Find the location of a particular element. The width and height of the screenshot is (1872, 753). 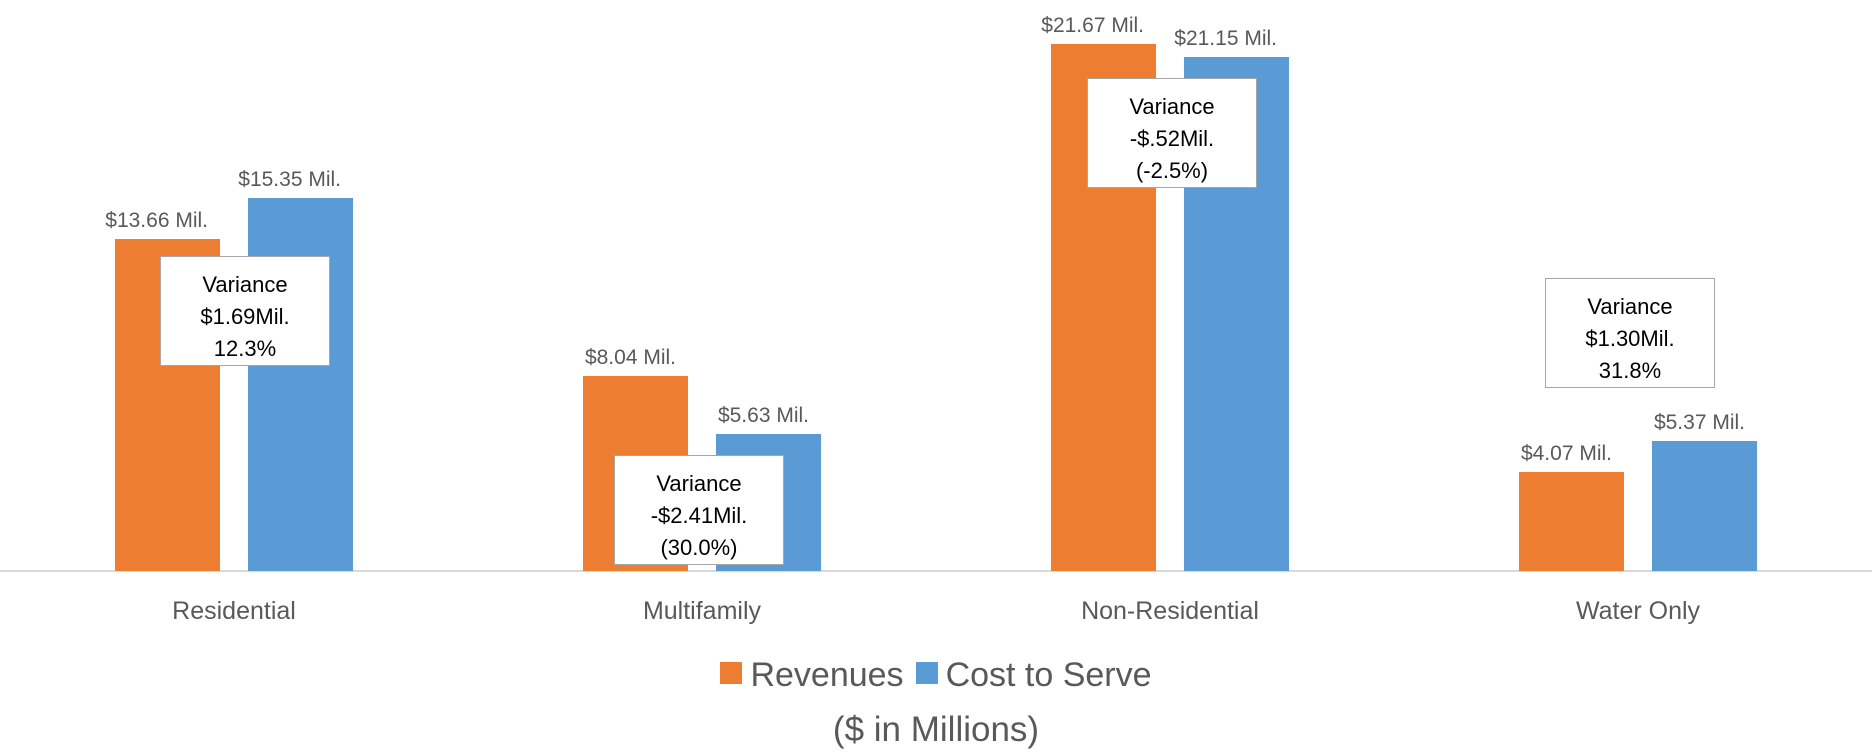

legend-label: Revenues is located at coordinates (827, 675).